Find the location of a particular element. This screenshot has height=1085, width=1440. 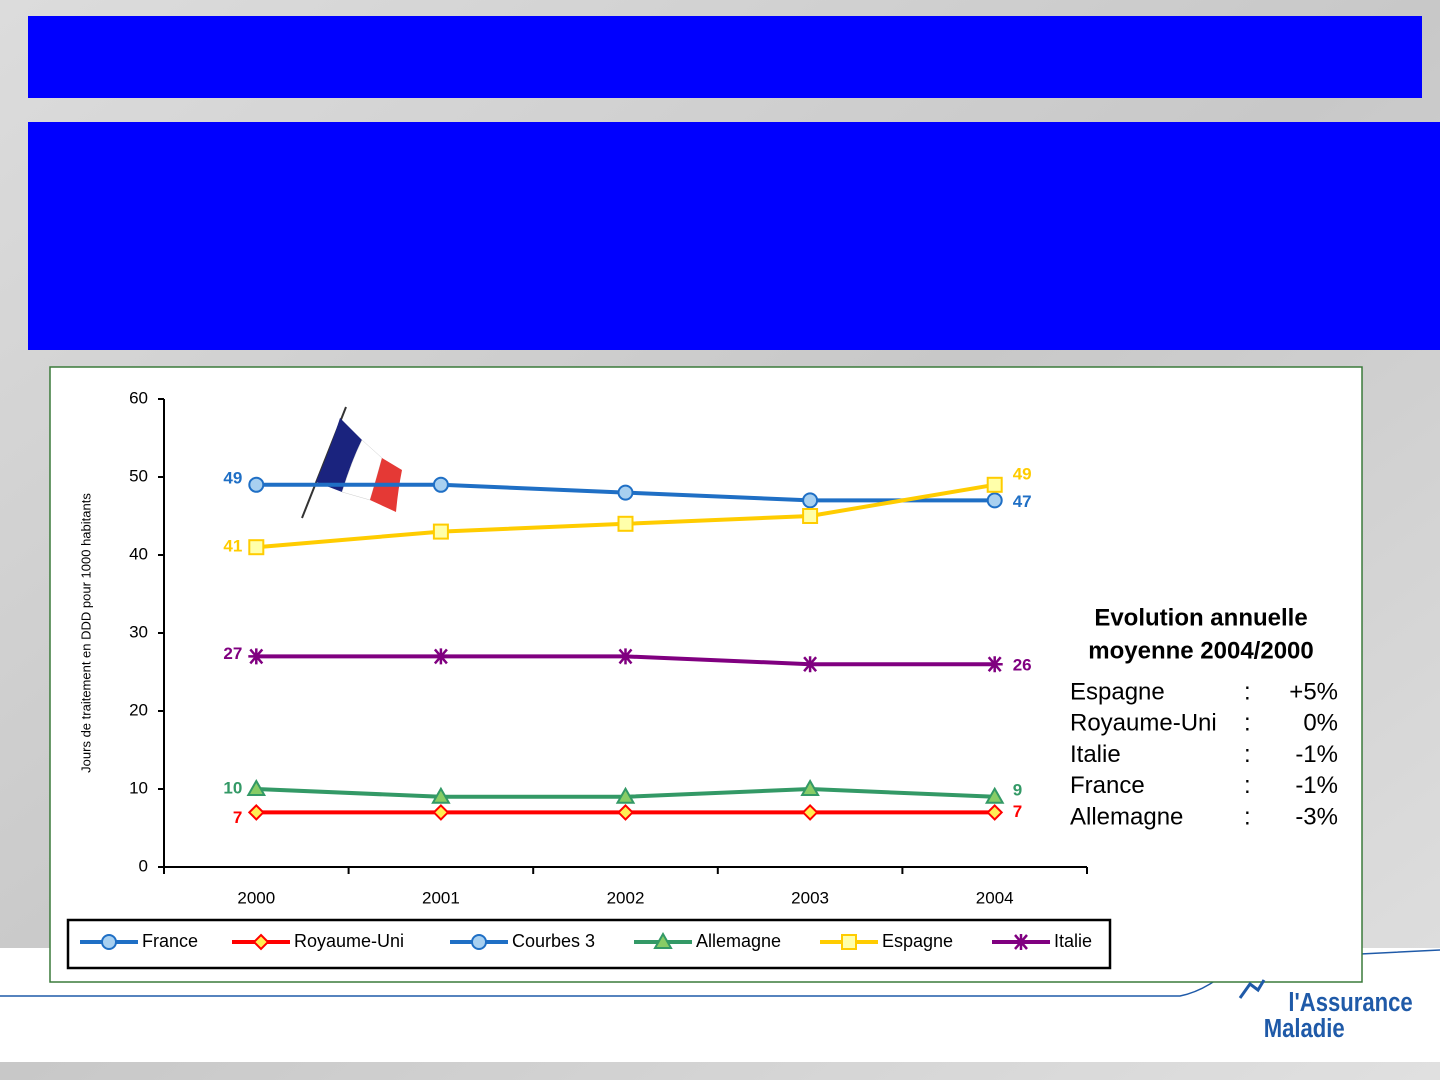

summary-name: Royaume-Uni is located at coordinates (1143, 723).